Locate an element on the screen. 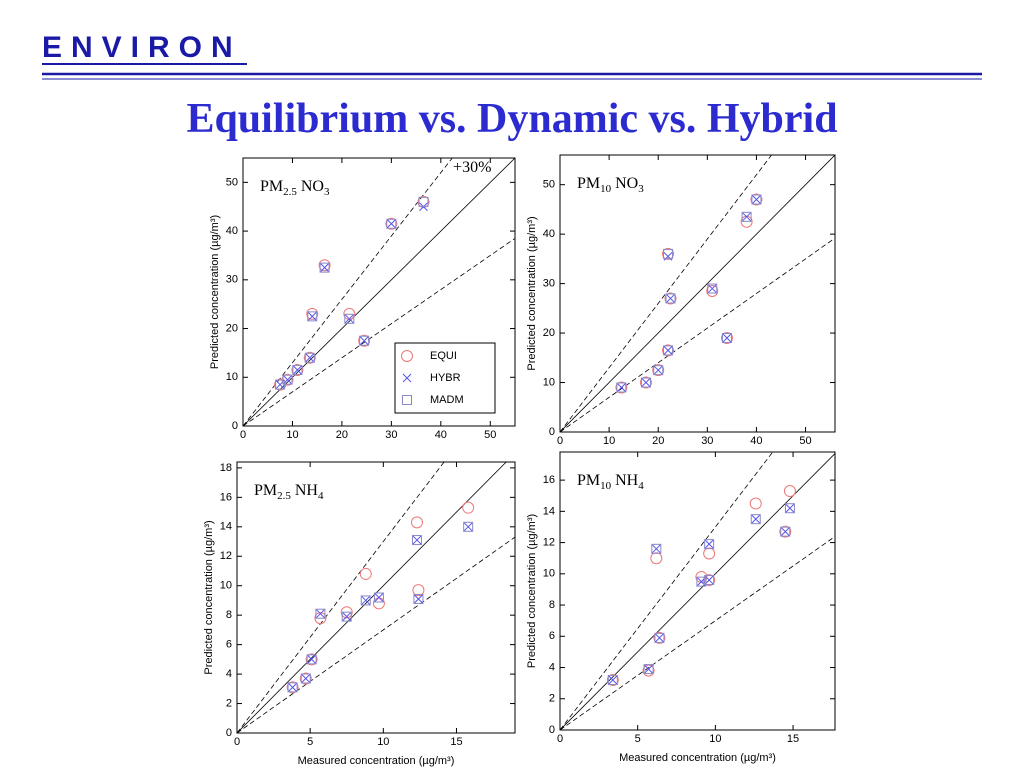  panel-label-part: 3 is located at coordinates (641, 189).